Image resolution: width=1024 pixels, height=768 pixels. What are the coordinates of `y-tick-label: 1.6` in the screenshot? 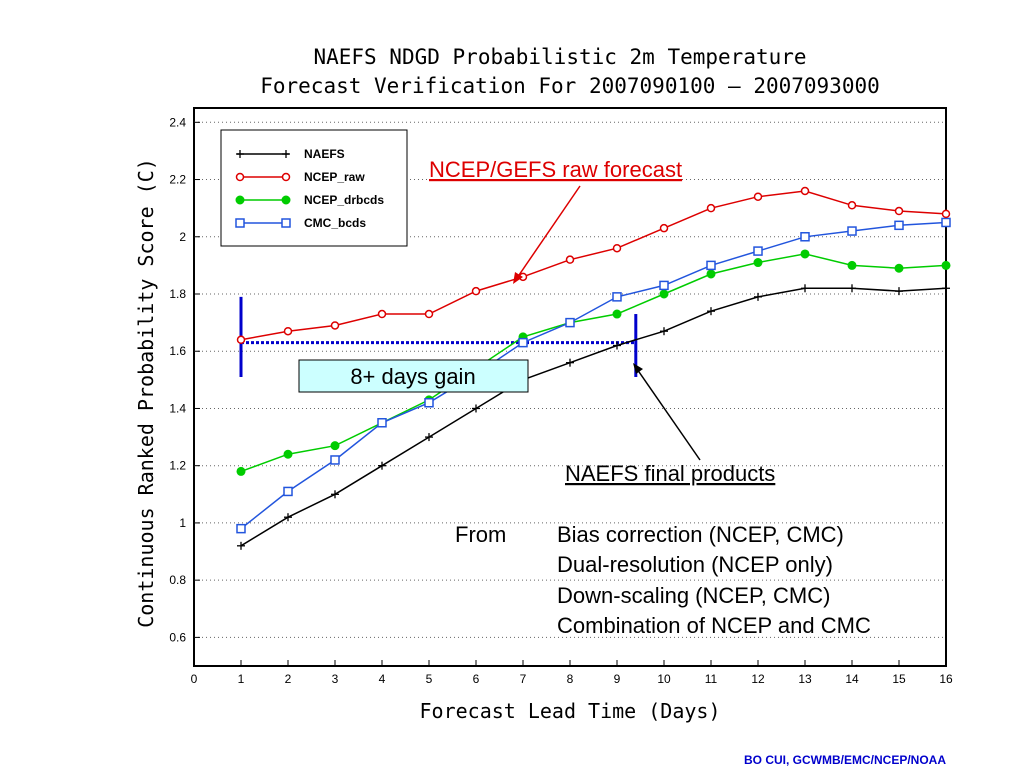 It's located at (177, 351).